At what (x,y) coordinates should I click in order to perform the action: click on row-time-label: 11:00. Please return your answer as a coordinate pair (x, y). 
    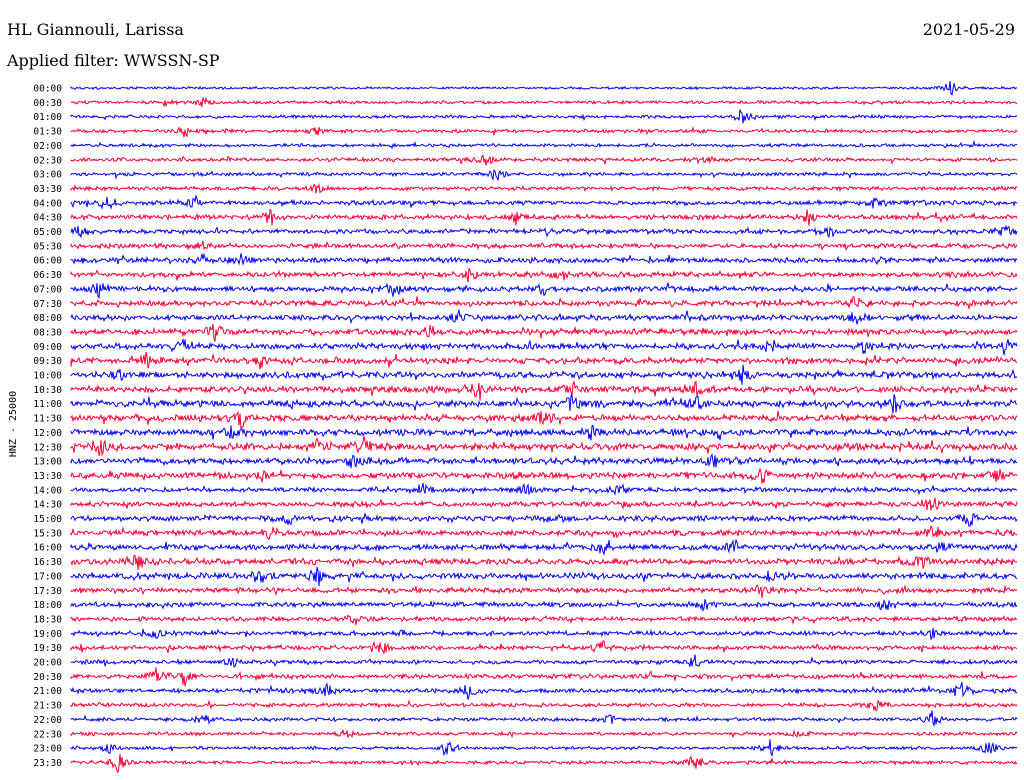
    Looking at the image, I should click on (47, 404).